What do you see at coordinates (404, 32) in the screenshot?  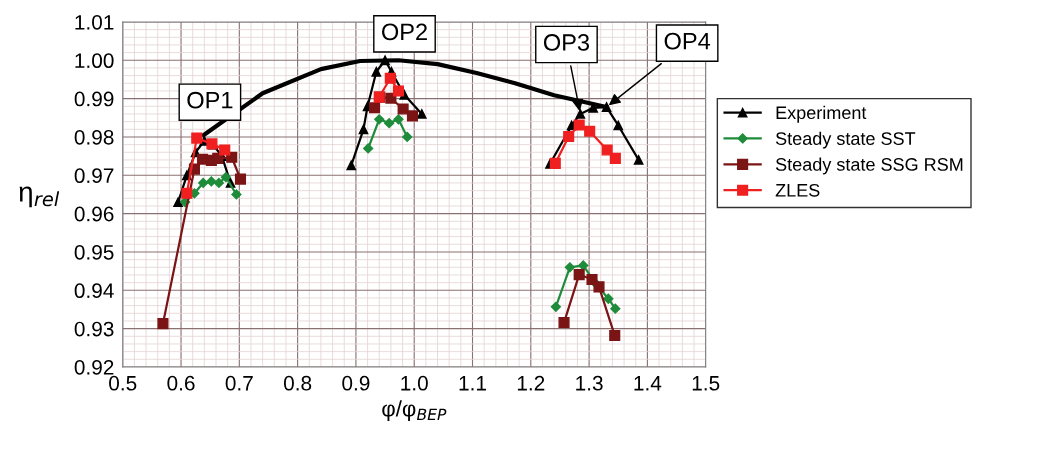 I see `annotation: OP2` at bounding box center [404, 32].